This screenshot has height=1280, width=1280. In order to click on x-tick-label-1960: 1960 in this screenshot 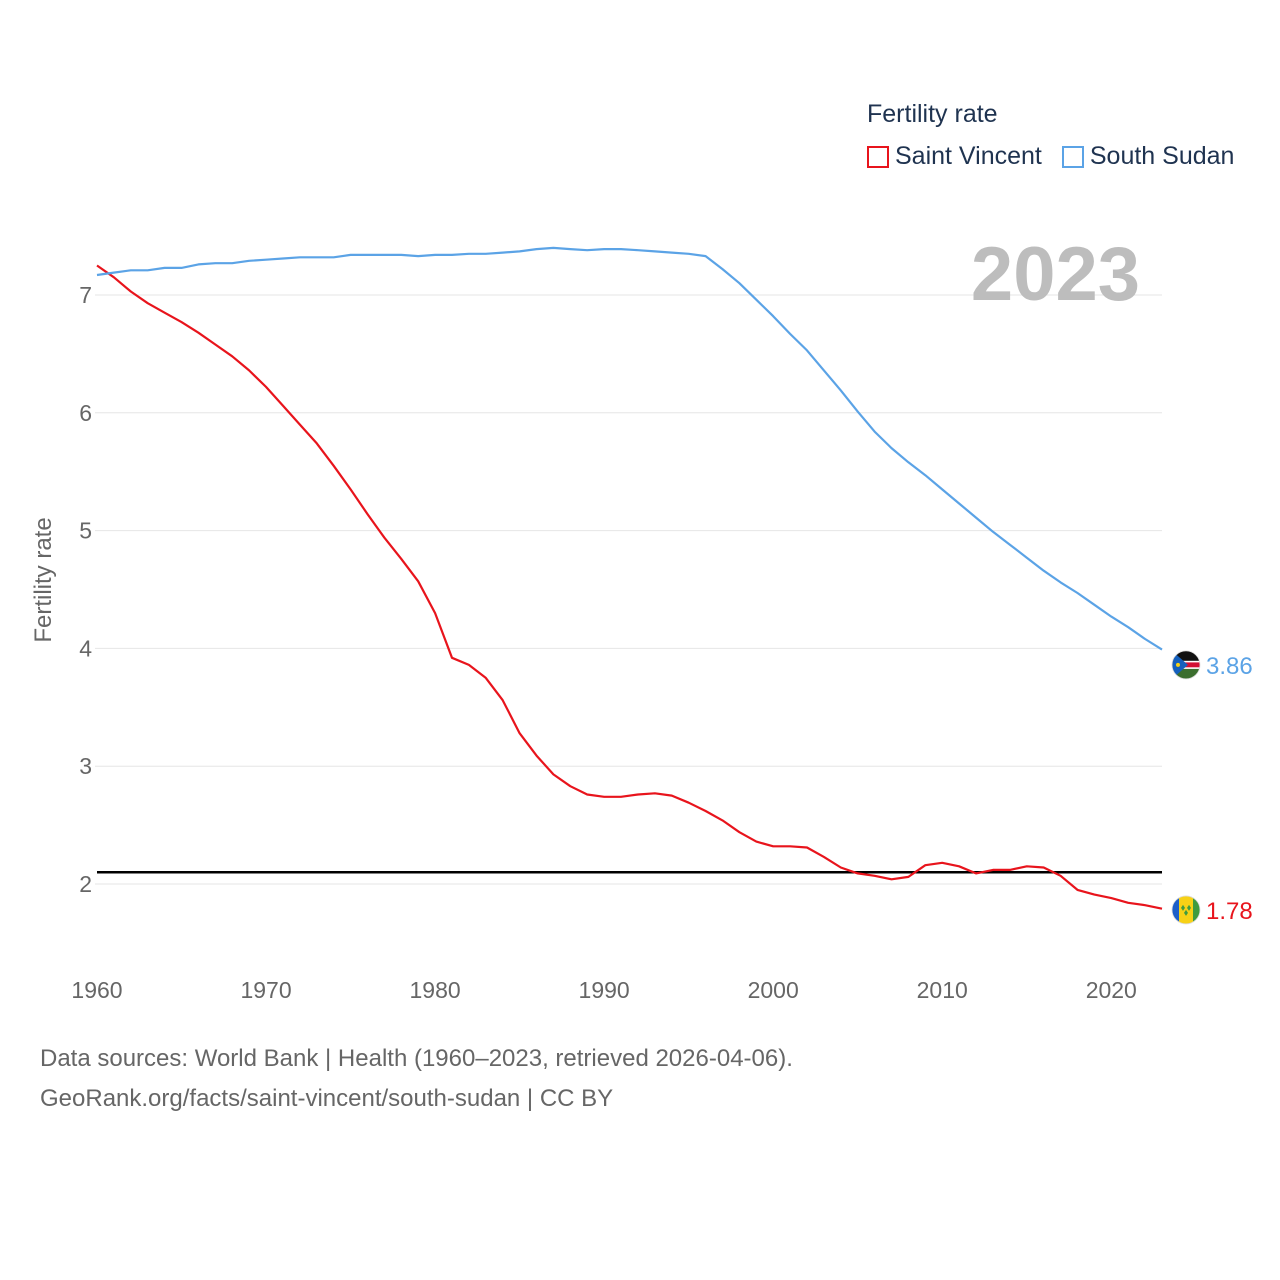, I will do `click(96, 990)`.